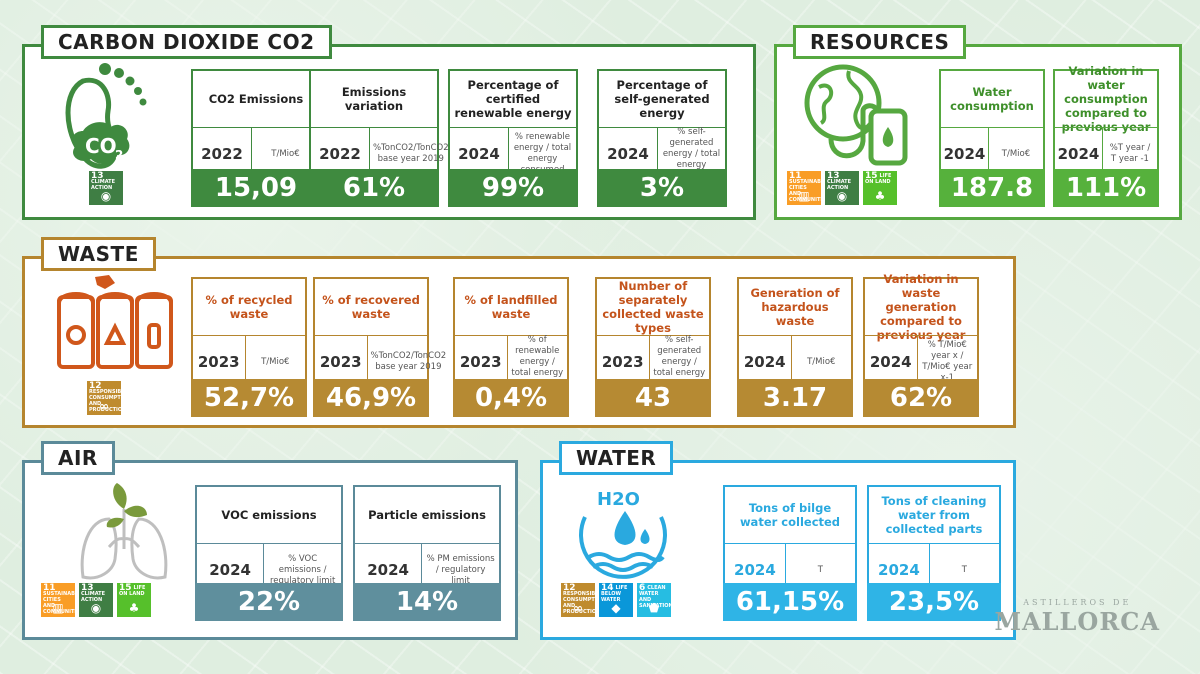 The width and height of the screenshot is (1200, 674). What do you see at coordinates (134, 608) in the screenshot?
I see `tree-icon: ♣` at bounding box center [134, 608].